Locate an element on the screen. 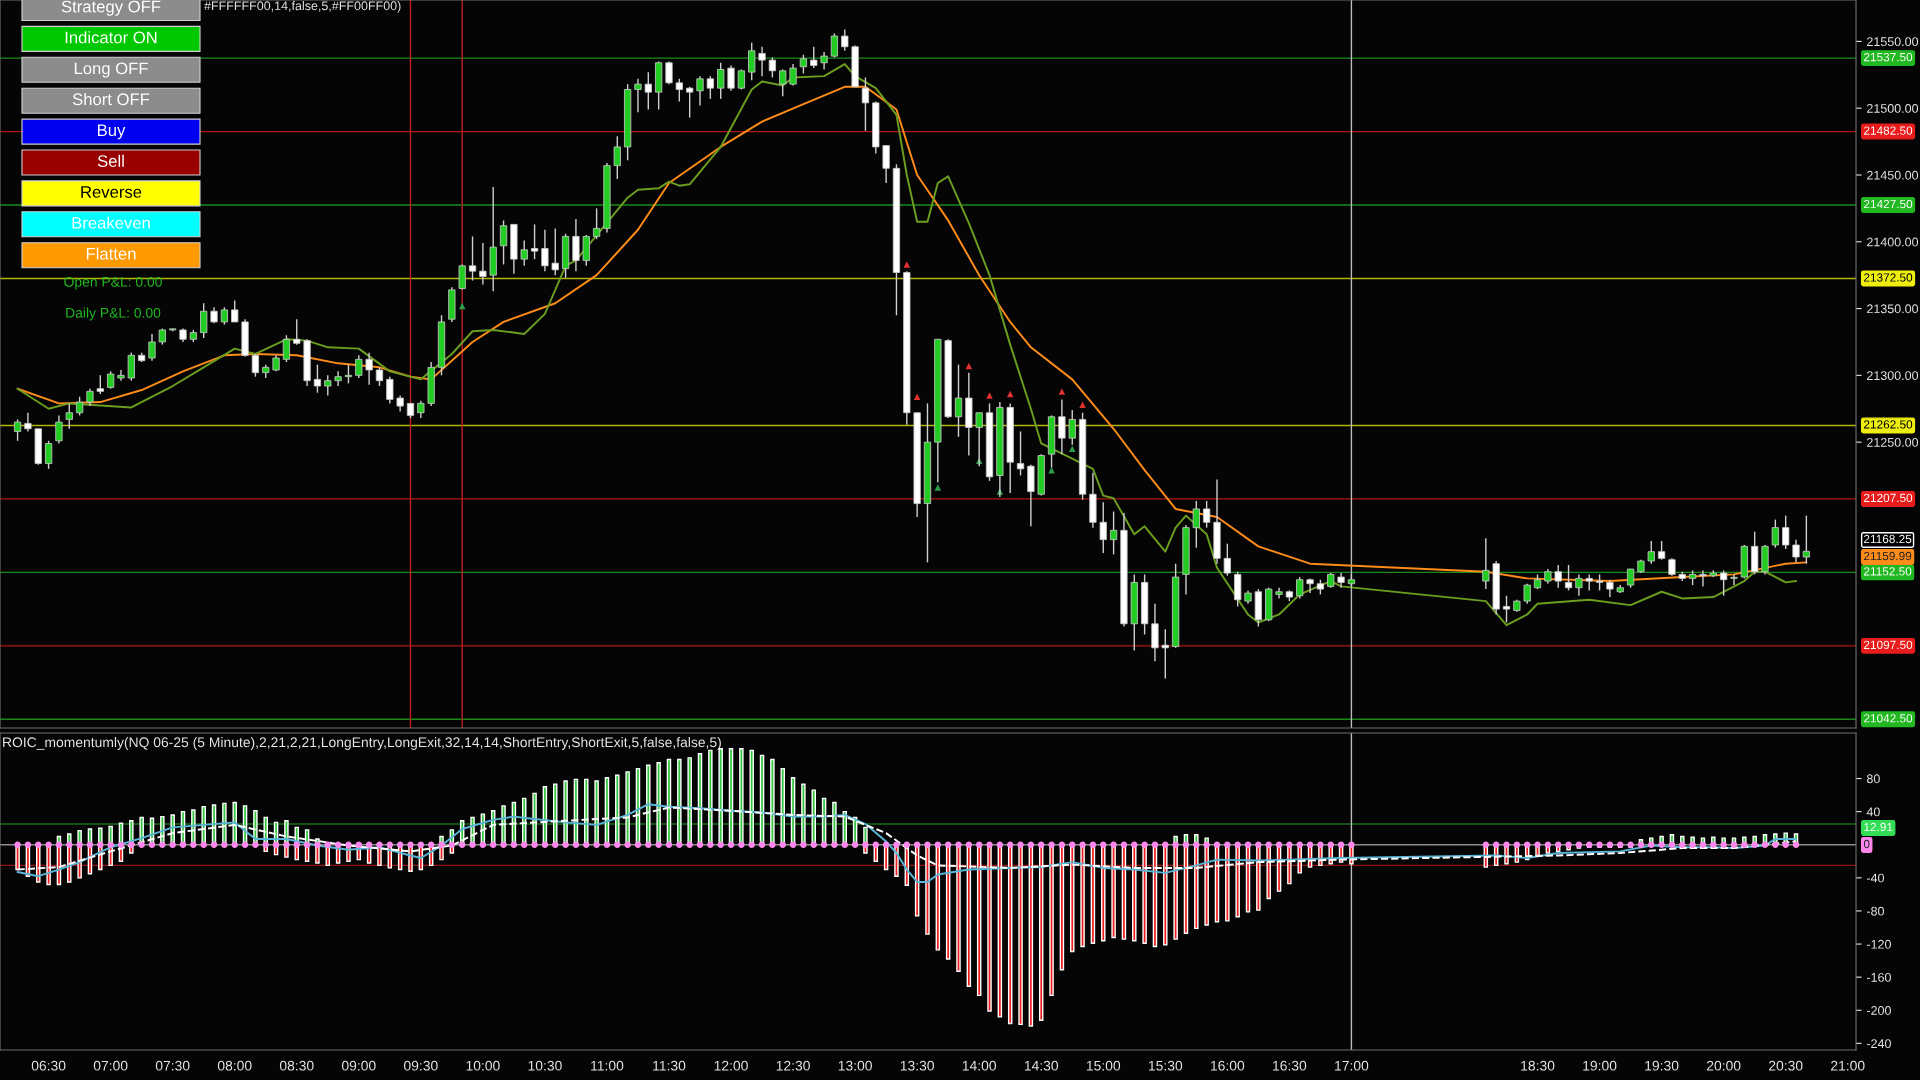  annotation: Sell is located at coordinates (110, 160).